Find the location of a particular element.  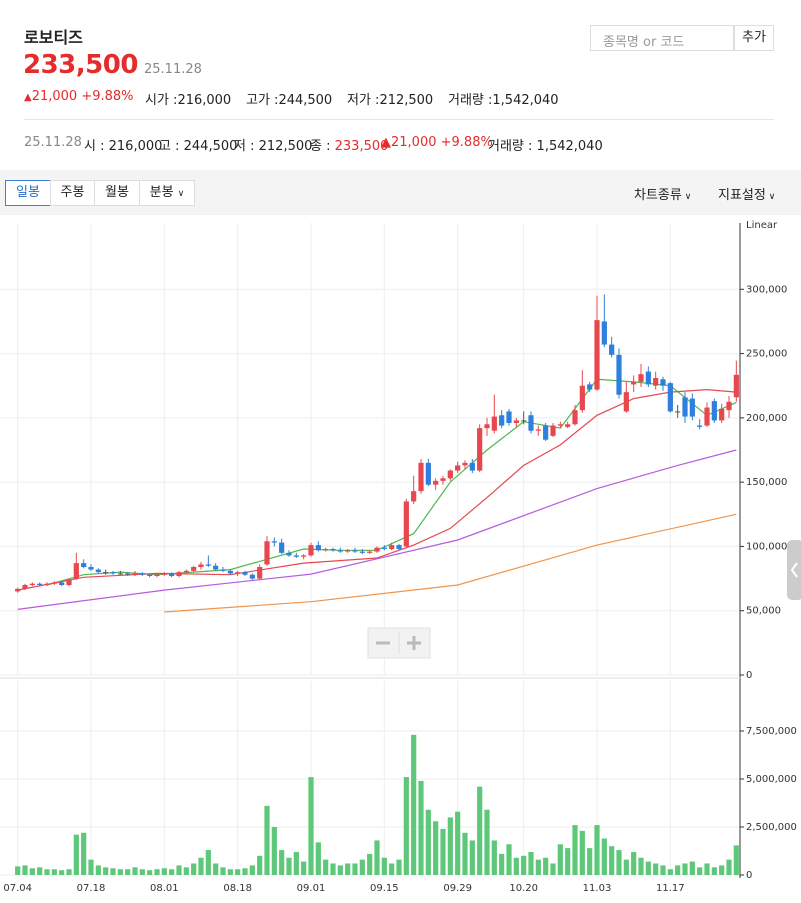

side-handle is located at coordinates (794, 570).